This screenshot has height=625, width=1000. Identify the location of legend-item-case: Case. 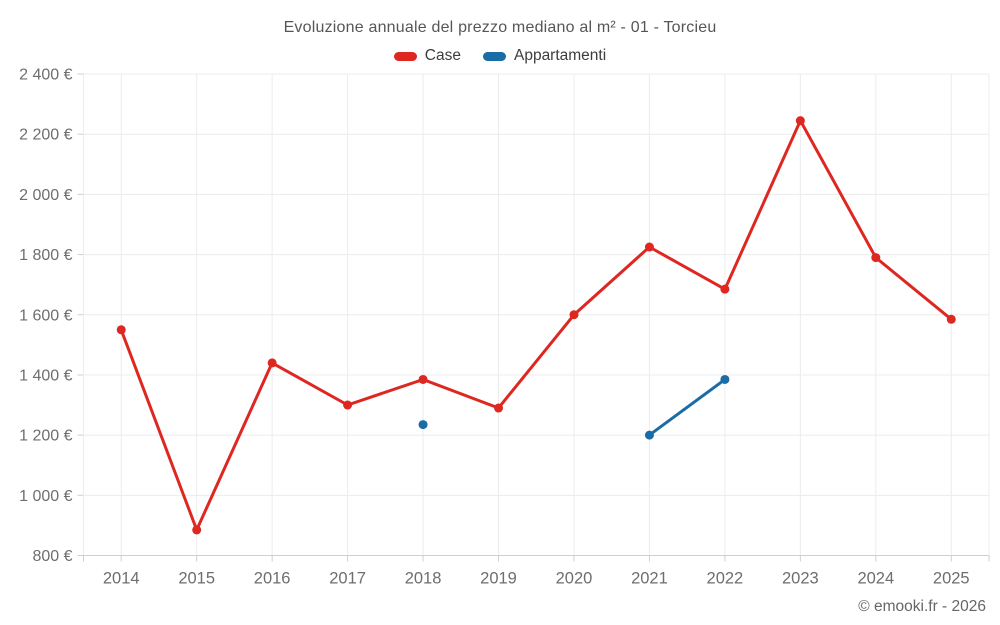
(427, 56).